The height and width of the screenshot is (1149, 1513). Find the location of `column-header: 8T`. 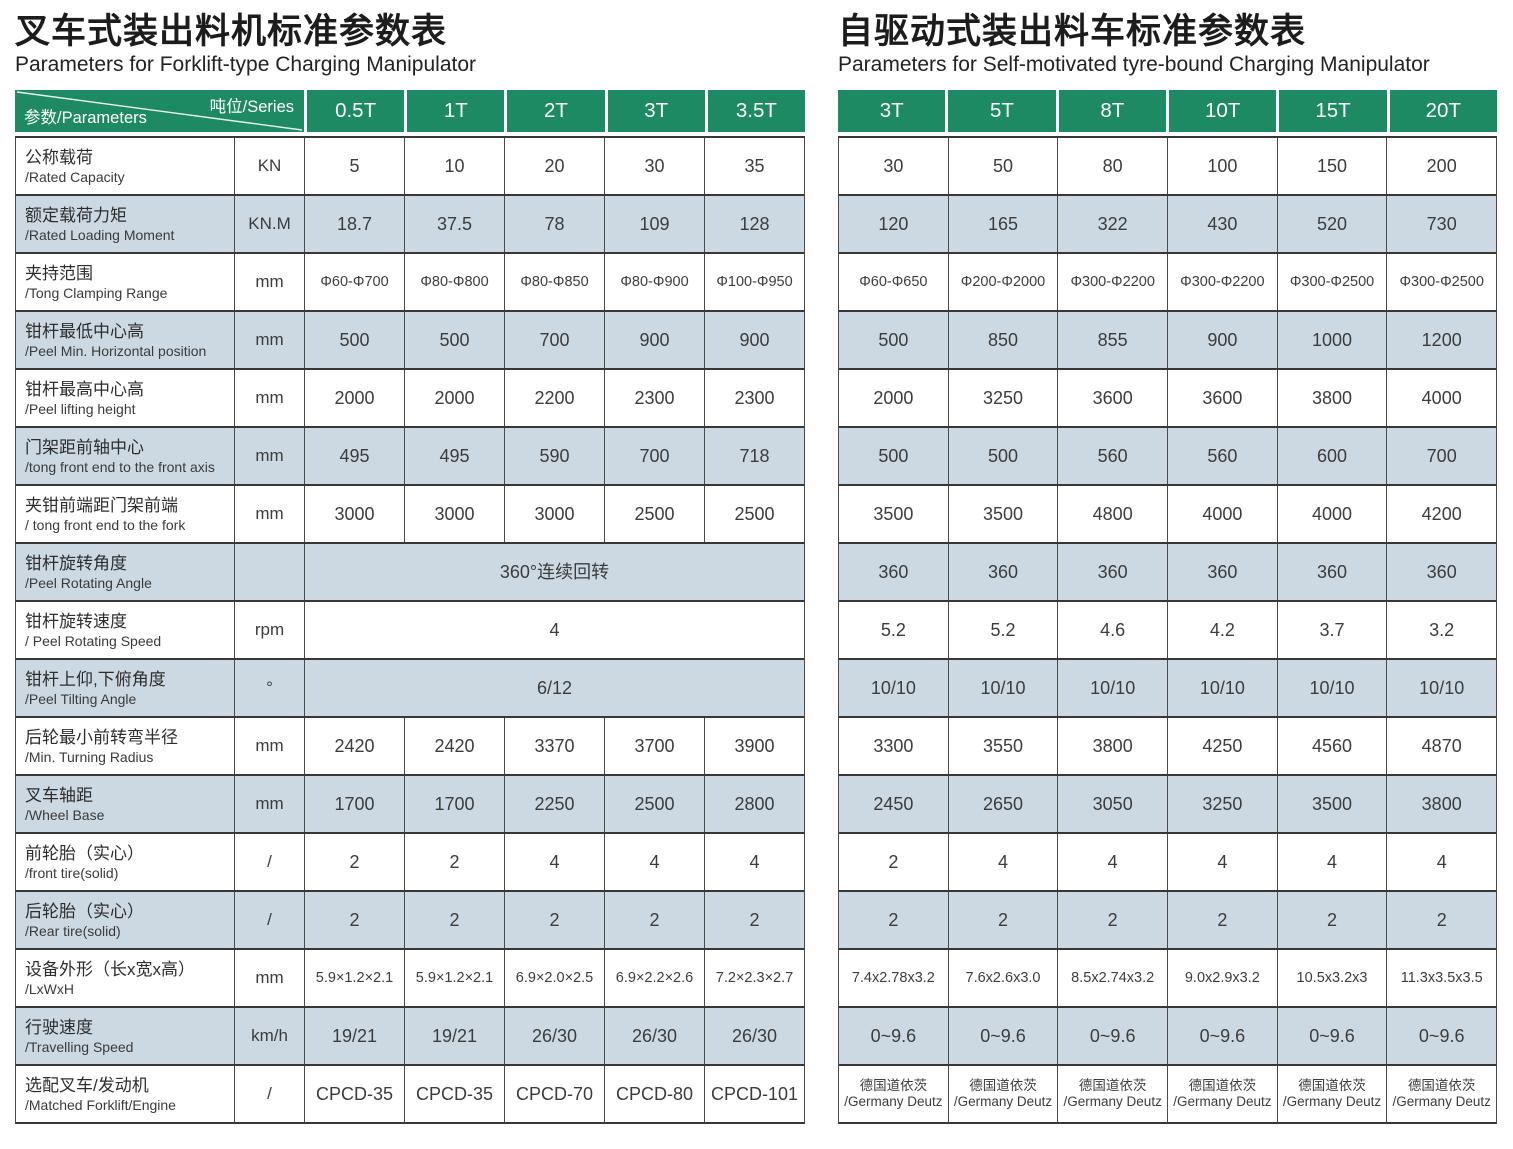

column-header: 8T is located at coordinates (1110, 111).